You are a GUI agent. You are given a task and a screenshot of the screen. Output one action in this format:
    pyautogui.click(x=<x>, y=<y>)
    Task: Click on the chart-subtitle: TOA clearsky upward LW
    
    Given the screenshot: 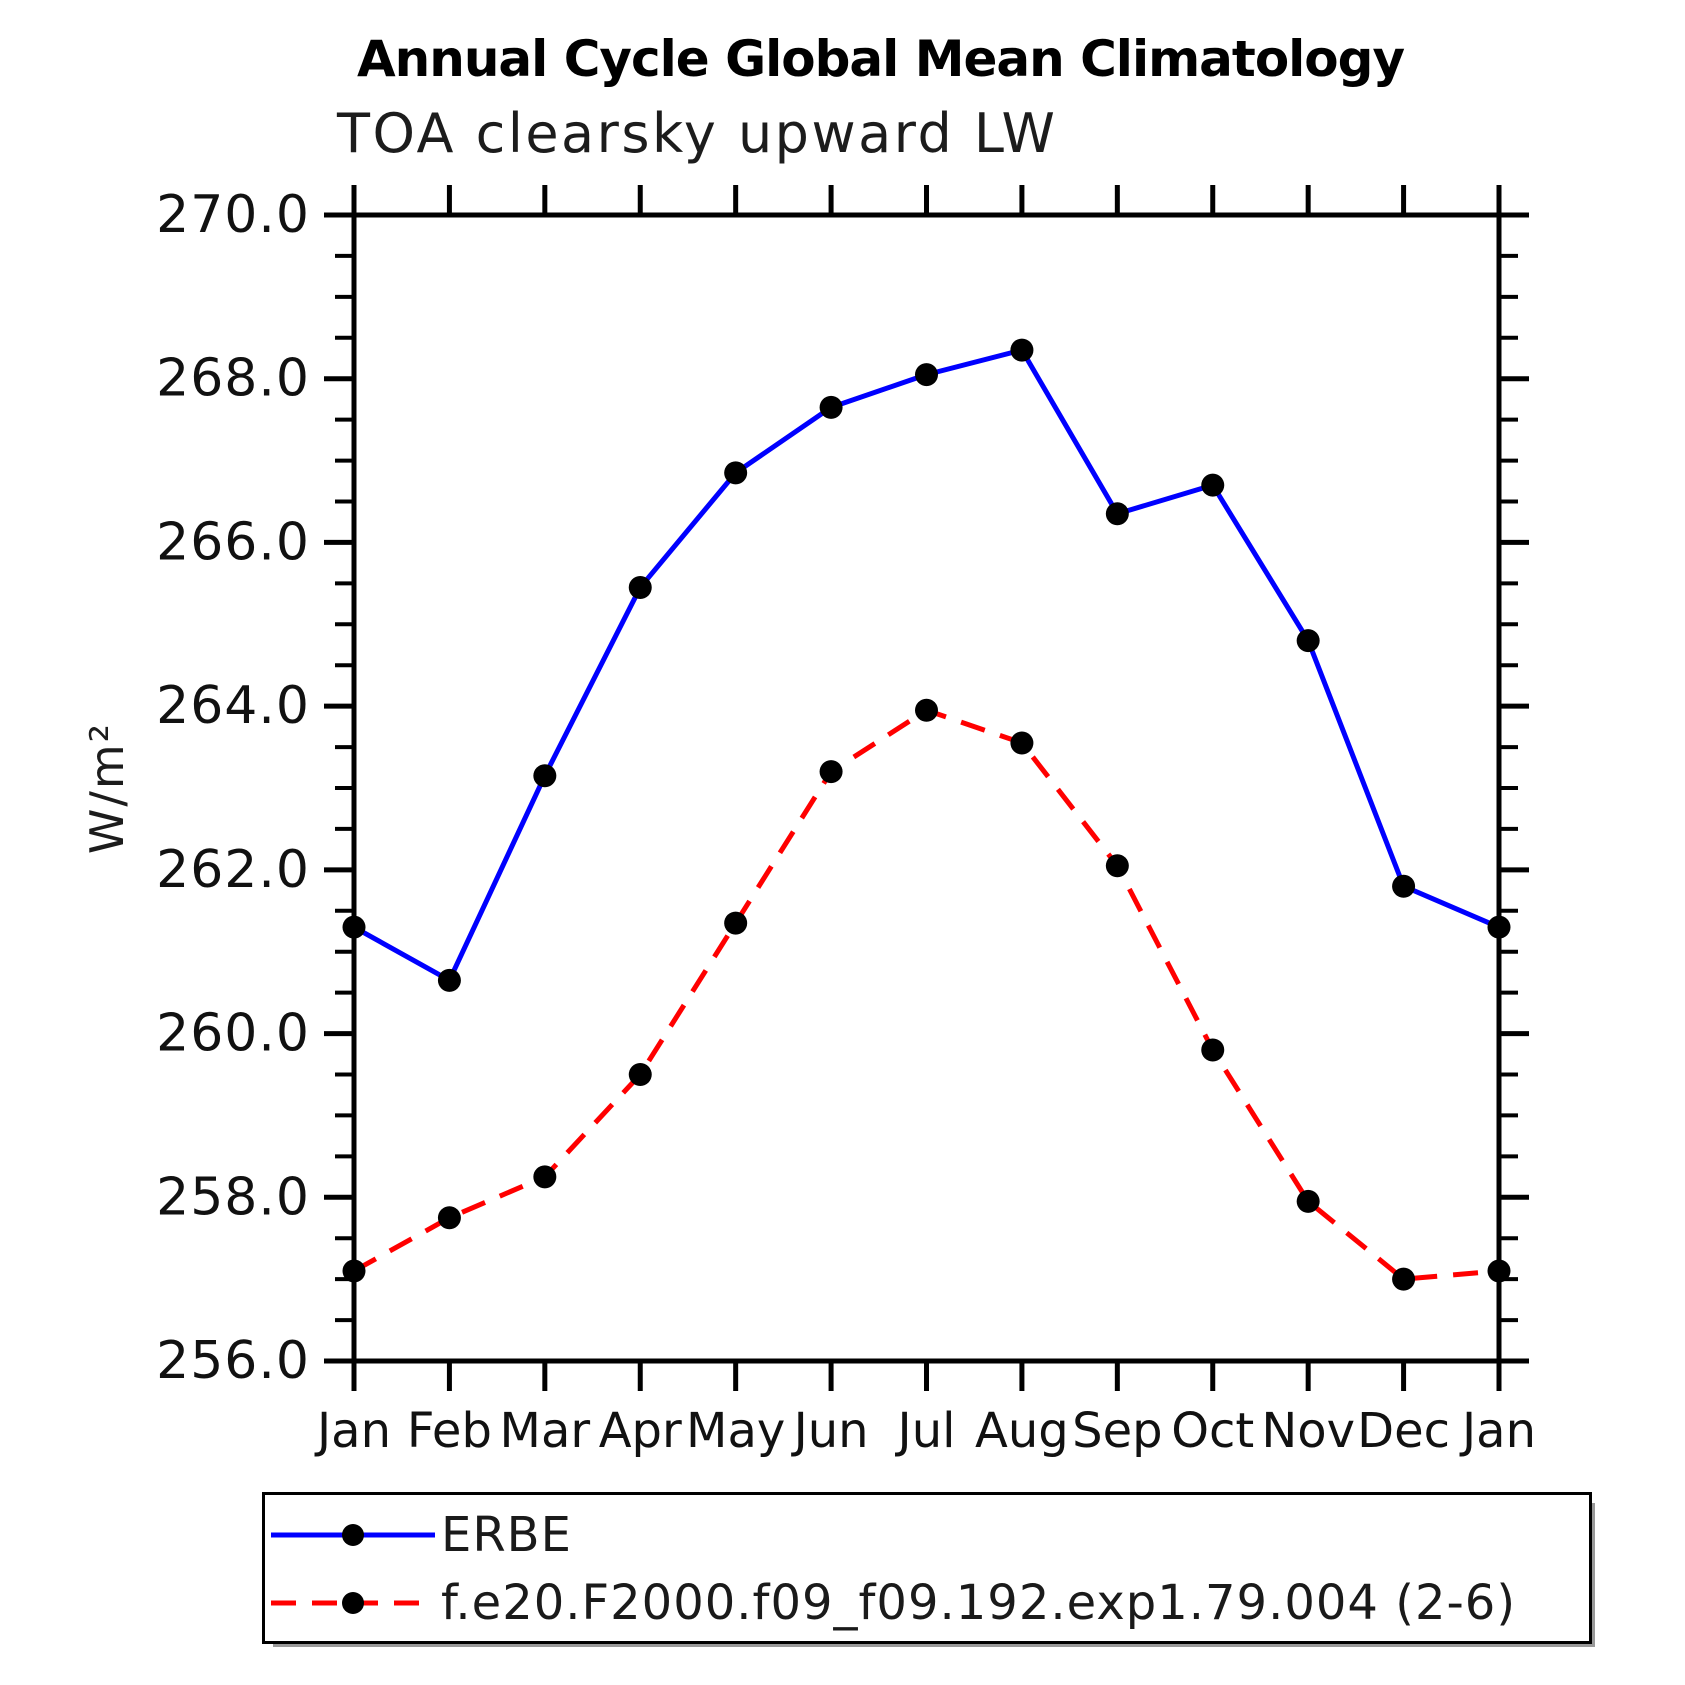 What is the action you would take?
    pyautogui.click(x=697, y=133)
    